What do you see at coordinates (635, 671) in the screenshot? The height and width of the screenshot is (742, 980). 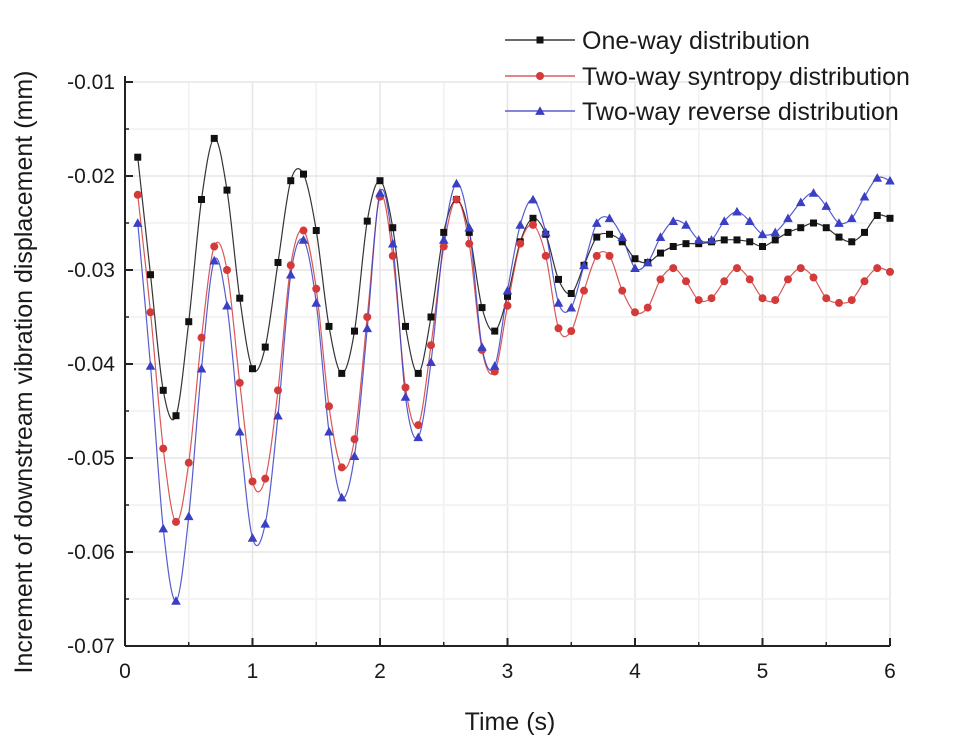 I see `x-tick-label: 4` at bounding box center [635, 671].